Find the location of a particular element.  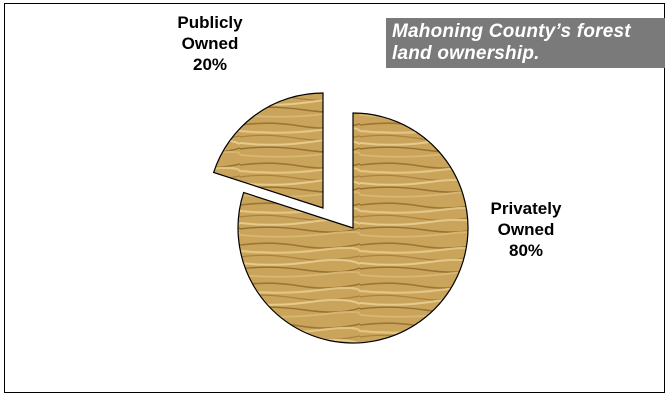

slice-label-line: 80% is located at coordinates (526, 250).